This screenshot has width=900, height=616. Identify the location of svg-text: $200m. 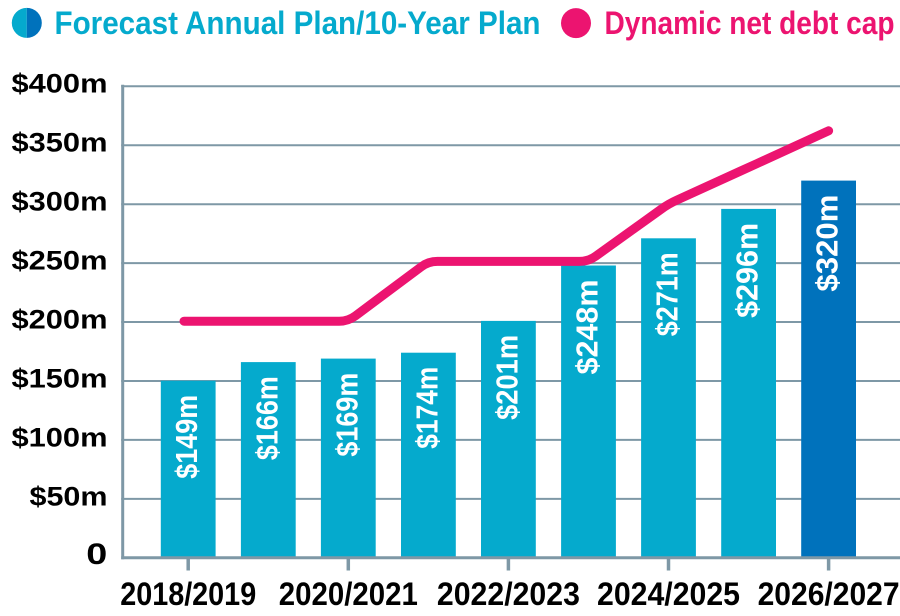
(60, 319).